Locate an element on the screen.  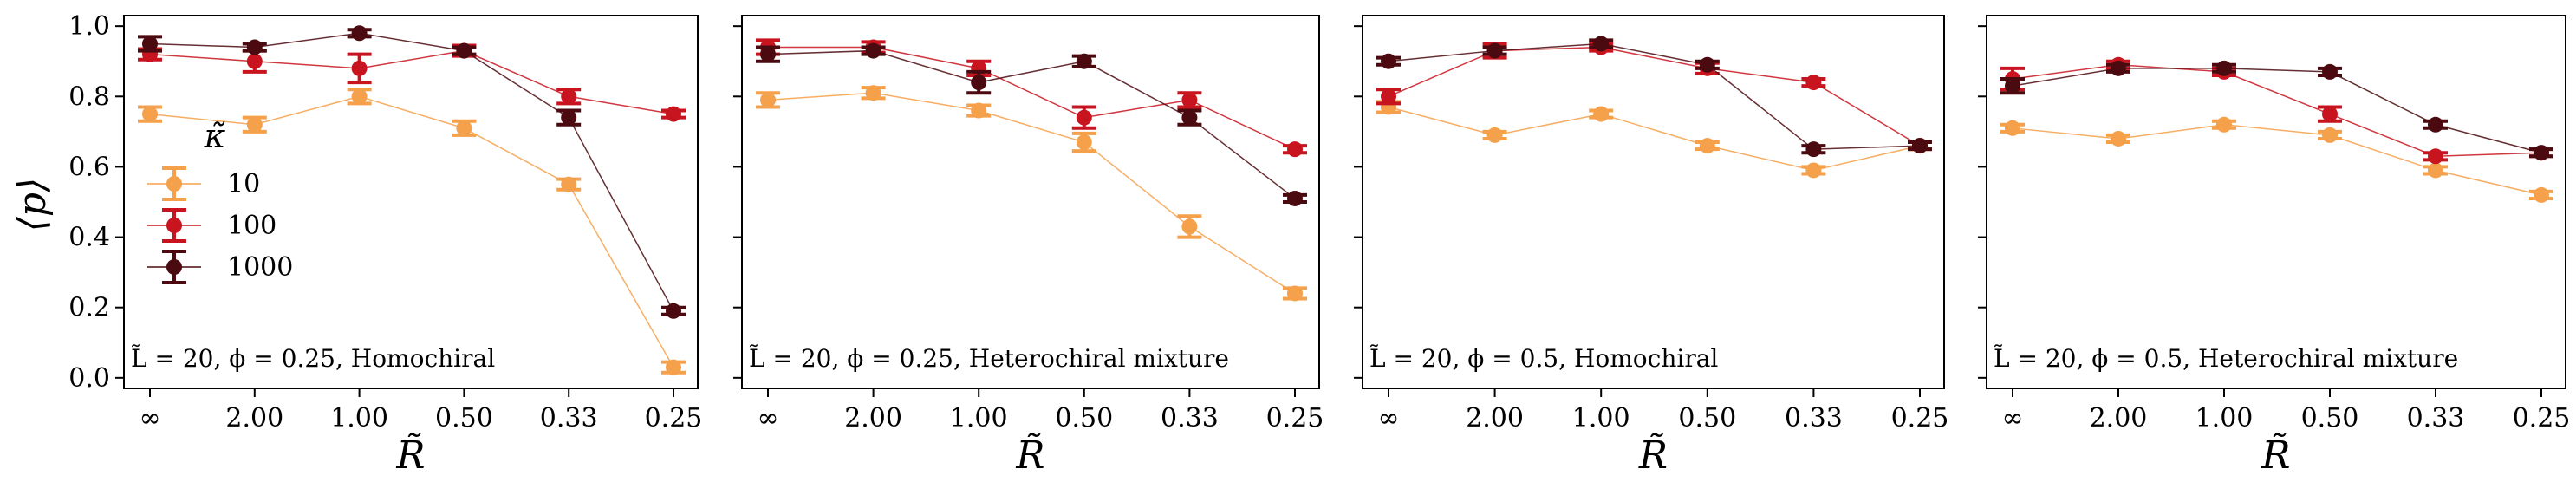
legend-entry-1000: 1000 is located at coordinates (220, 267).